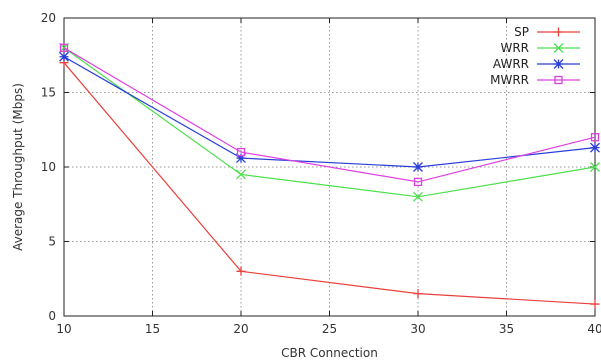 The image size is (601, 361). What do you see at coordinates (511, 64) in the screenshot?
I see `legend-label-awrr: AWRR` at bounding box center [511, 64].